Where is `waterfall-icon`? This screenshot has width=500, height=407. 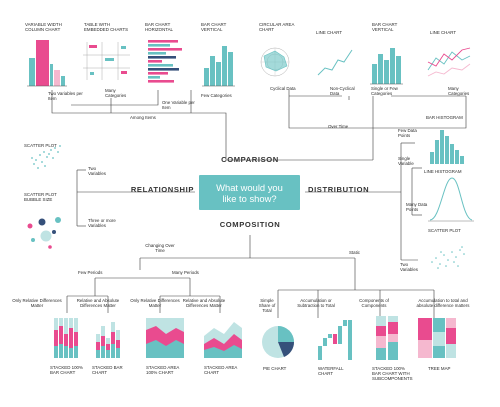
waterfall-icon is located at coordinates (335, 340).